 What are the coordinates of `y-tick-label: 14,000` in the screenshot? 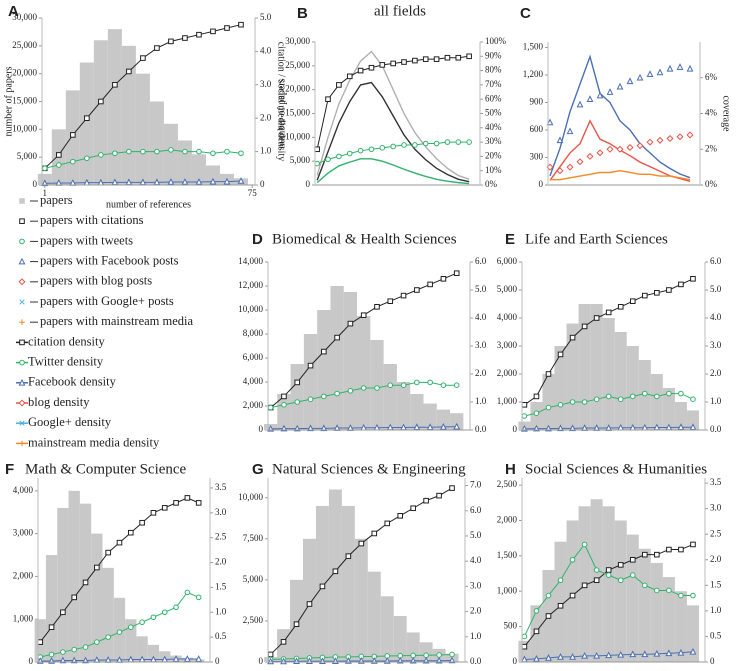 It's located at (250, 261).